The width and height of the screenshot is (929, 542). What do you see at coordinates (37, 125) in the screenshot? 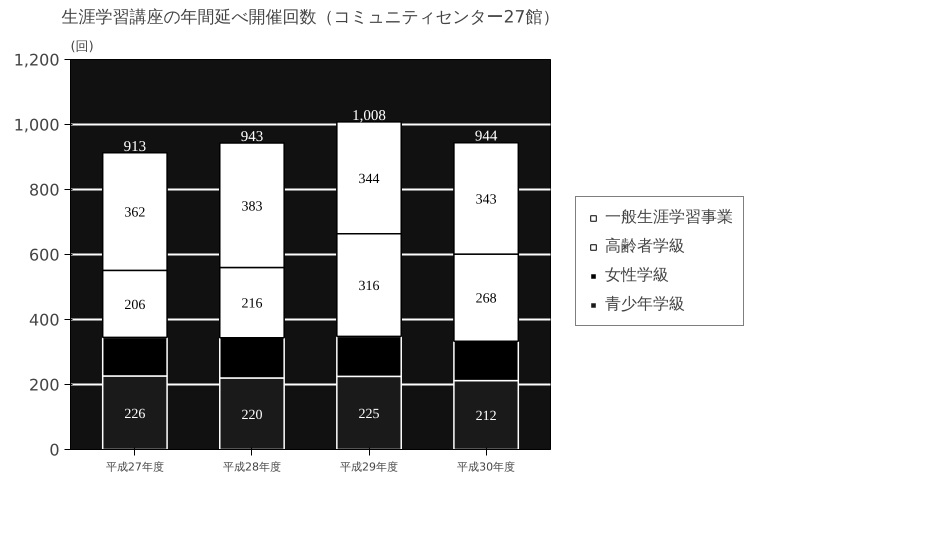
I see `y-tick-label: 1,000` at bounding box center [37, 125].